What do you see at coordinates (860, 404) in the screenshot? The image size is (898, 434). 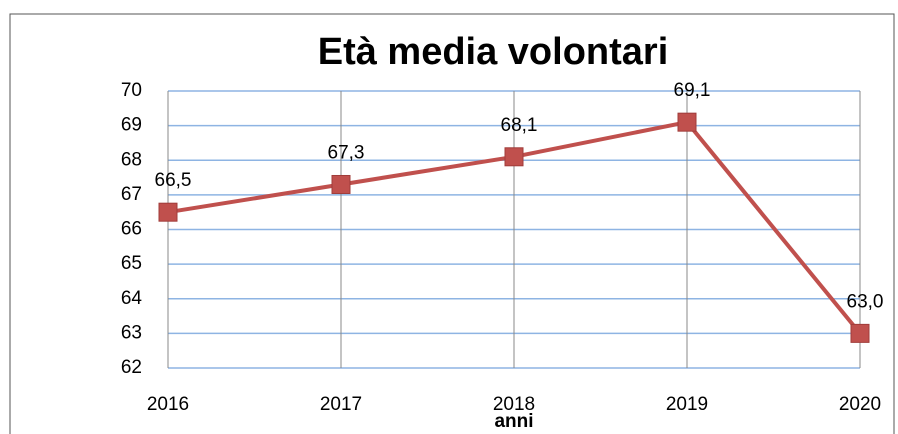 I see `x-tick-label: 2020` at bounding box center [860, 404].